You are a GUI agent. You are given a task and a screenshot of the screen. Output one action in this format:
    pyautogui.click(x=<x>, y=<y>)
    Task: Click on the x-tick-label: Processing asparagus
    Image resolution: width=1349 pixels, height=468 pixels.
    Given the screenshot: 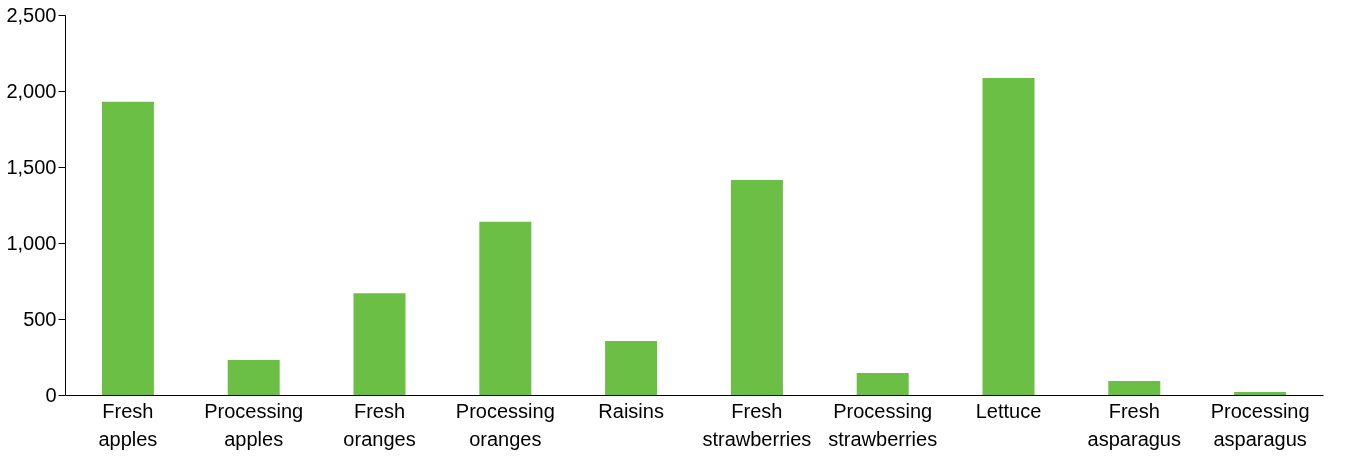 What is the action you would take?
    pyautogui.click(x=1260, y=424)
    